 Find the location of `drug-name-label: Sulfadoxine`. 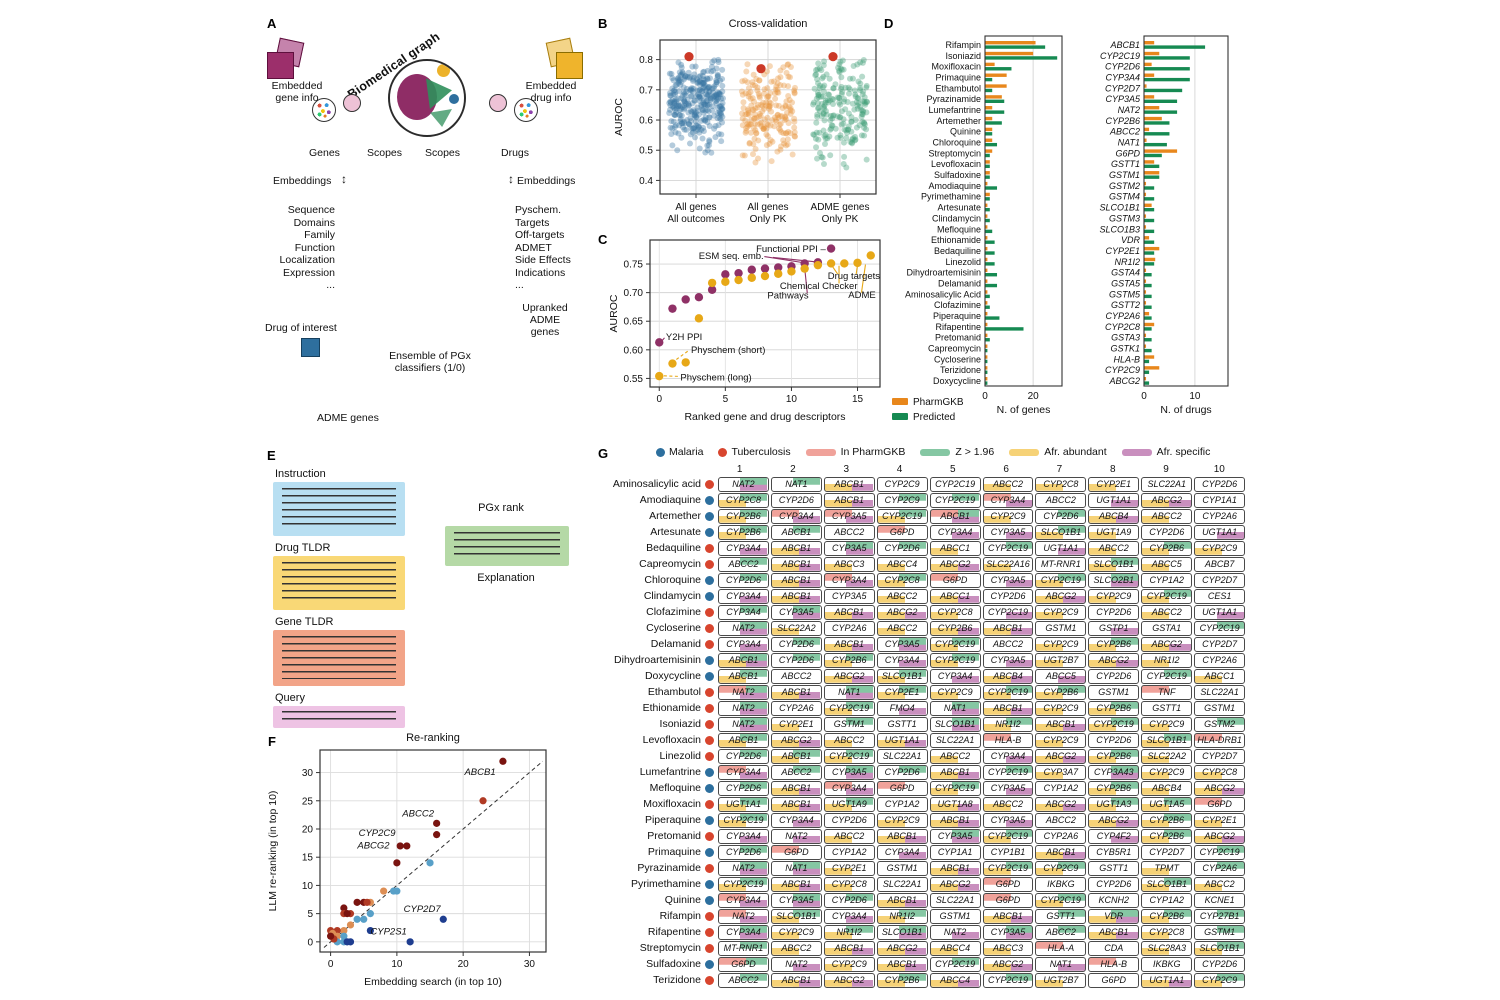

drug-name-label: Sulfadoxine is located at coordinates (673, 964).